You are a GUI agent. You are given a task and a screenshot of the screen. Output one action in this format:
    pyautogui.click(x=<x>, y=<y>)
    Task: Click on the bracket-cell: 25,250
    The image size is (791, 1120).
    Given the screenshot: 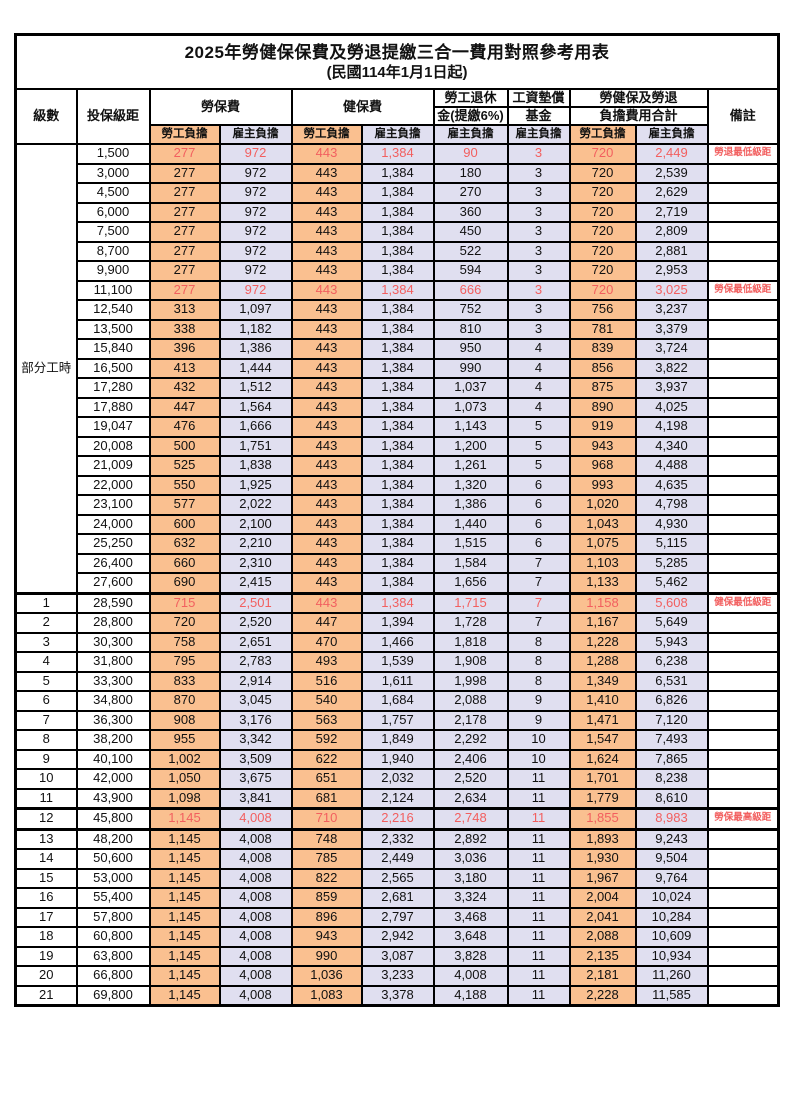 What is the action you would take?
    pyautogui.click(x=113, y=544)
    